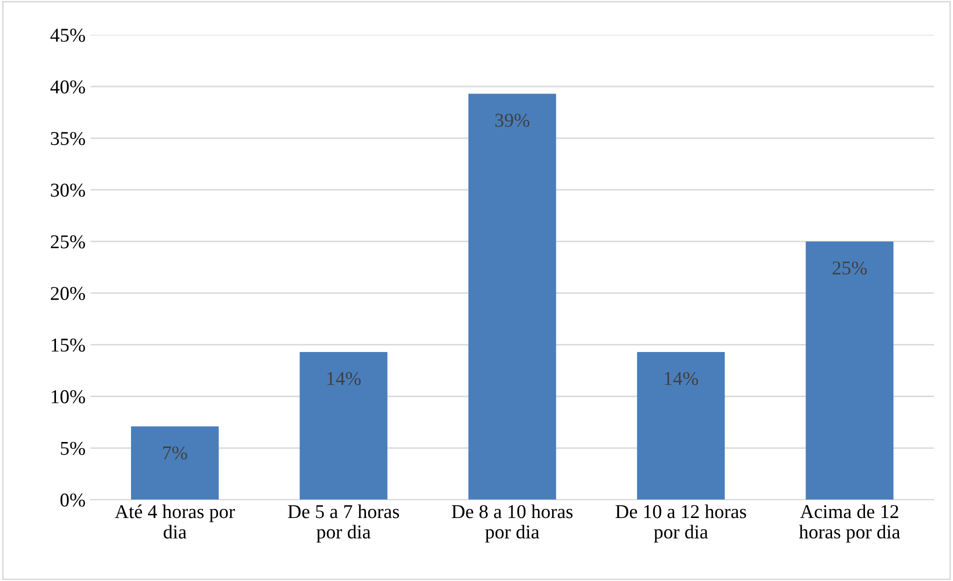  Describe the element at coordinates (68, 241) in the screenshot. I see `y-tick-label: 25%` at that location.